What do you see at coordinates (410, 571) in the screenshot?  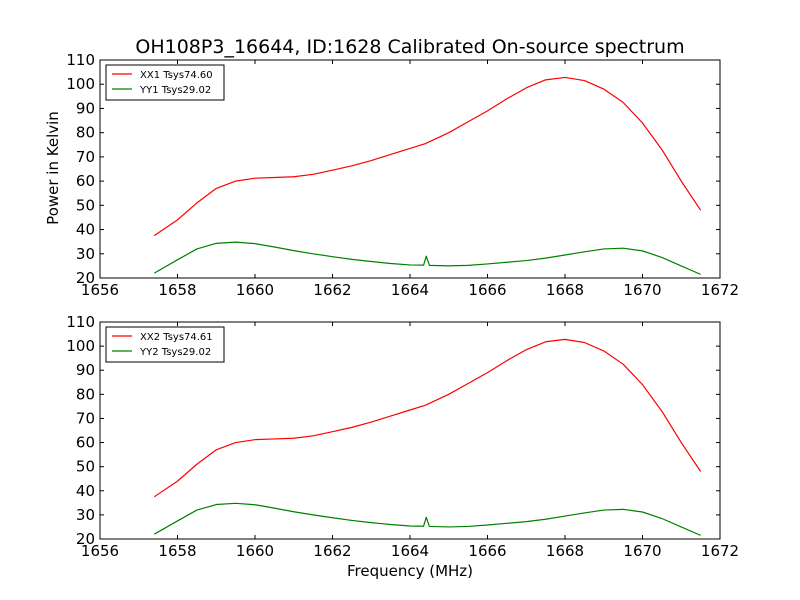 I see `x-axis-title: Frequency (MHz)` at bounding box center [410, 571].